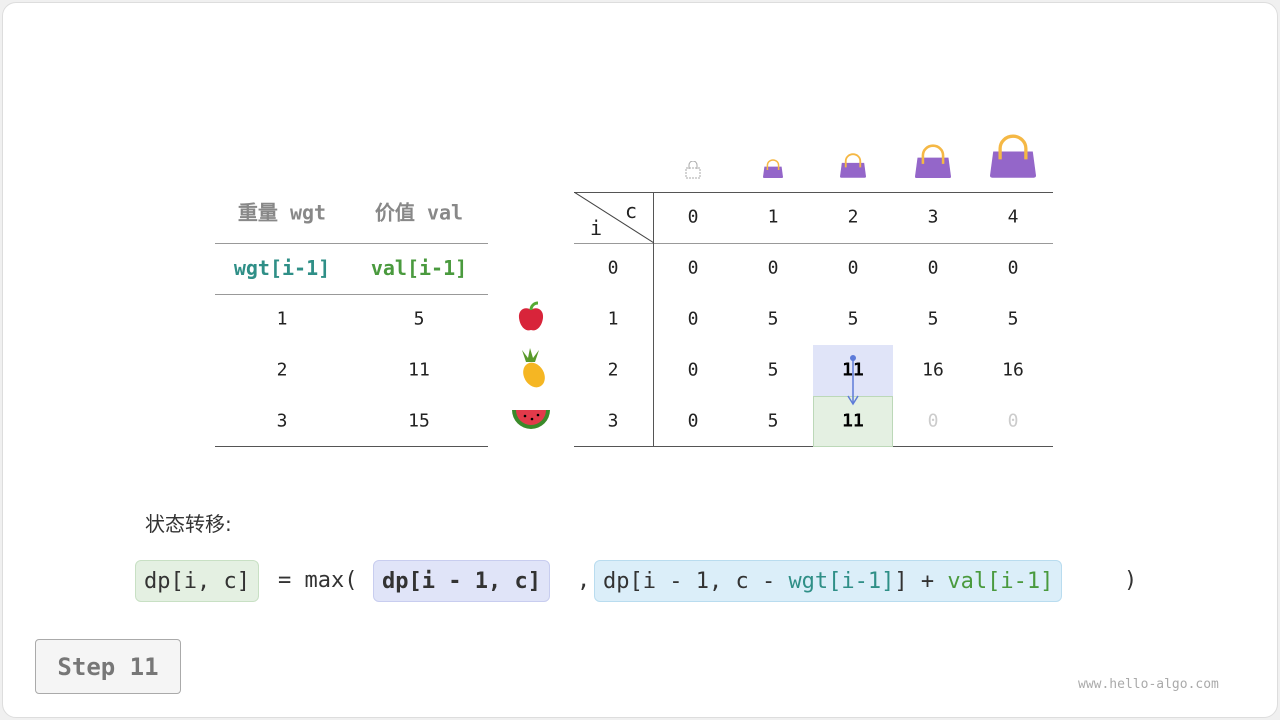 The image size is (1280, 720). What do you see at coordinates (613, 421) in the screenshot?
I see `row-header: 3` at bounding box center [613, 421].